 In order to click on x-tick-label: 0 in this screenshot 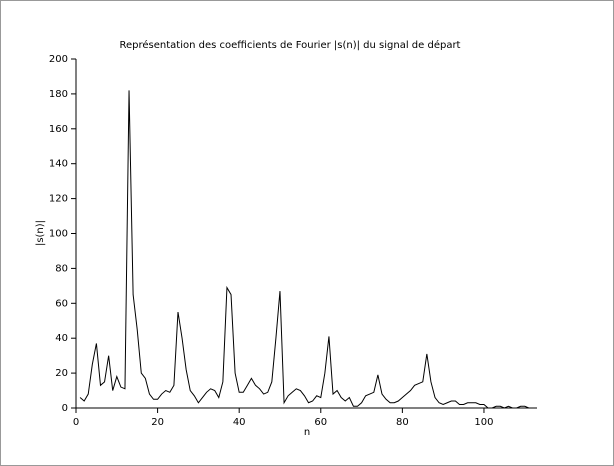, I will do `click(76, 422)`.